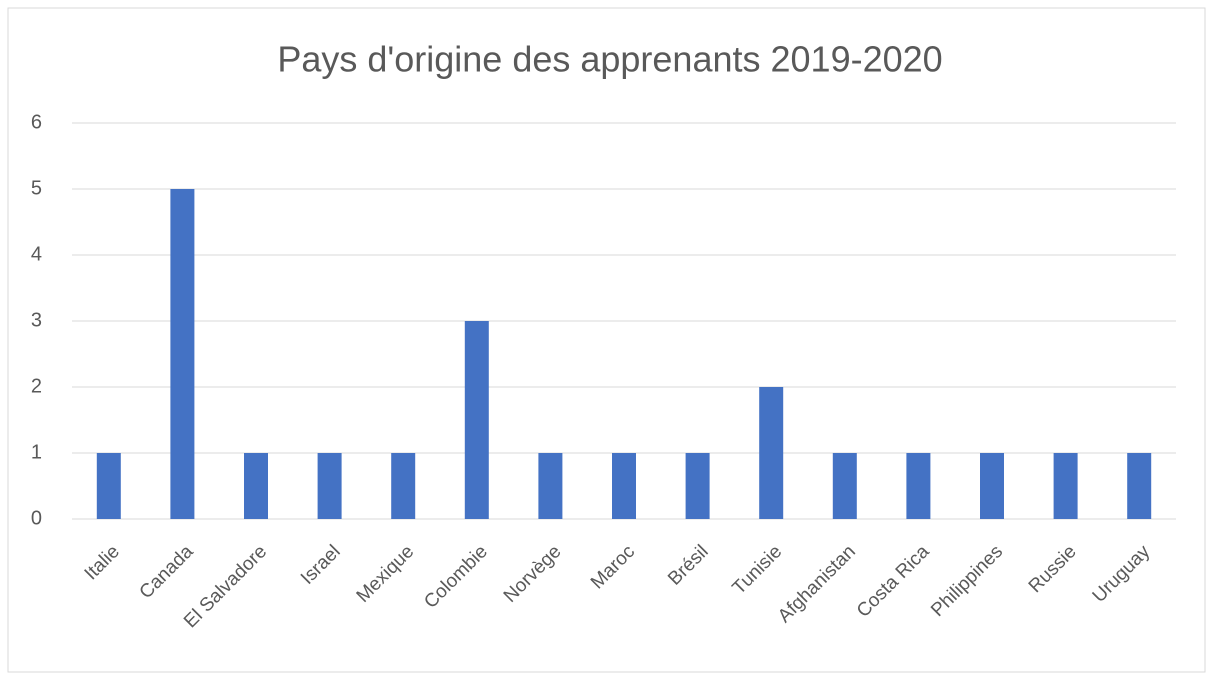 The width and height of the screenshot is (1206, 673). What do you see at coordinates (533, 574) in the screenshot?
I see `x-tick-label: Norvège` at bounding box center [533, 574].